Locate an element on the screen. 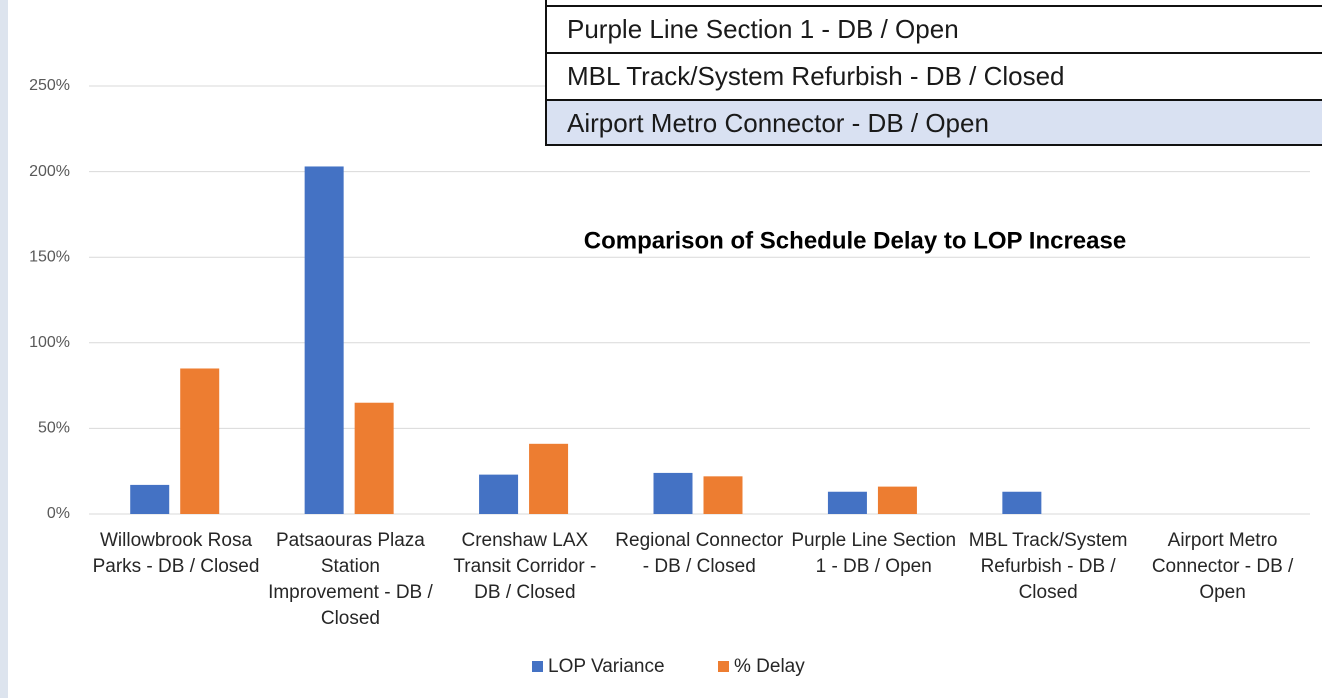 This screenshot has height=698, width=1322. x-tick-label: Willowbrook Rosa Parks - DB / Closed is located at coordinates (176, 553).